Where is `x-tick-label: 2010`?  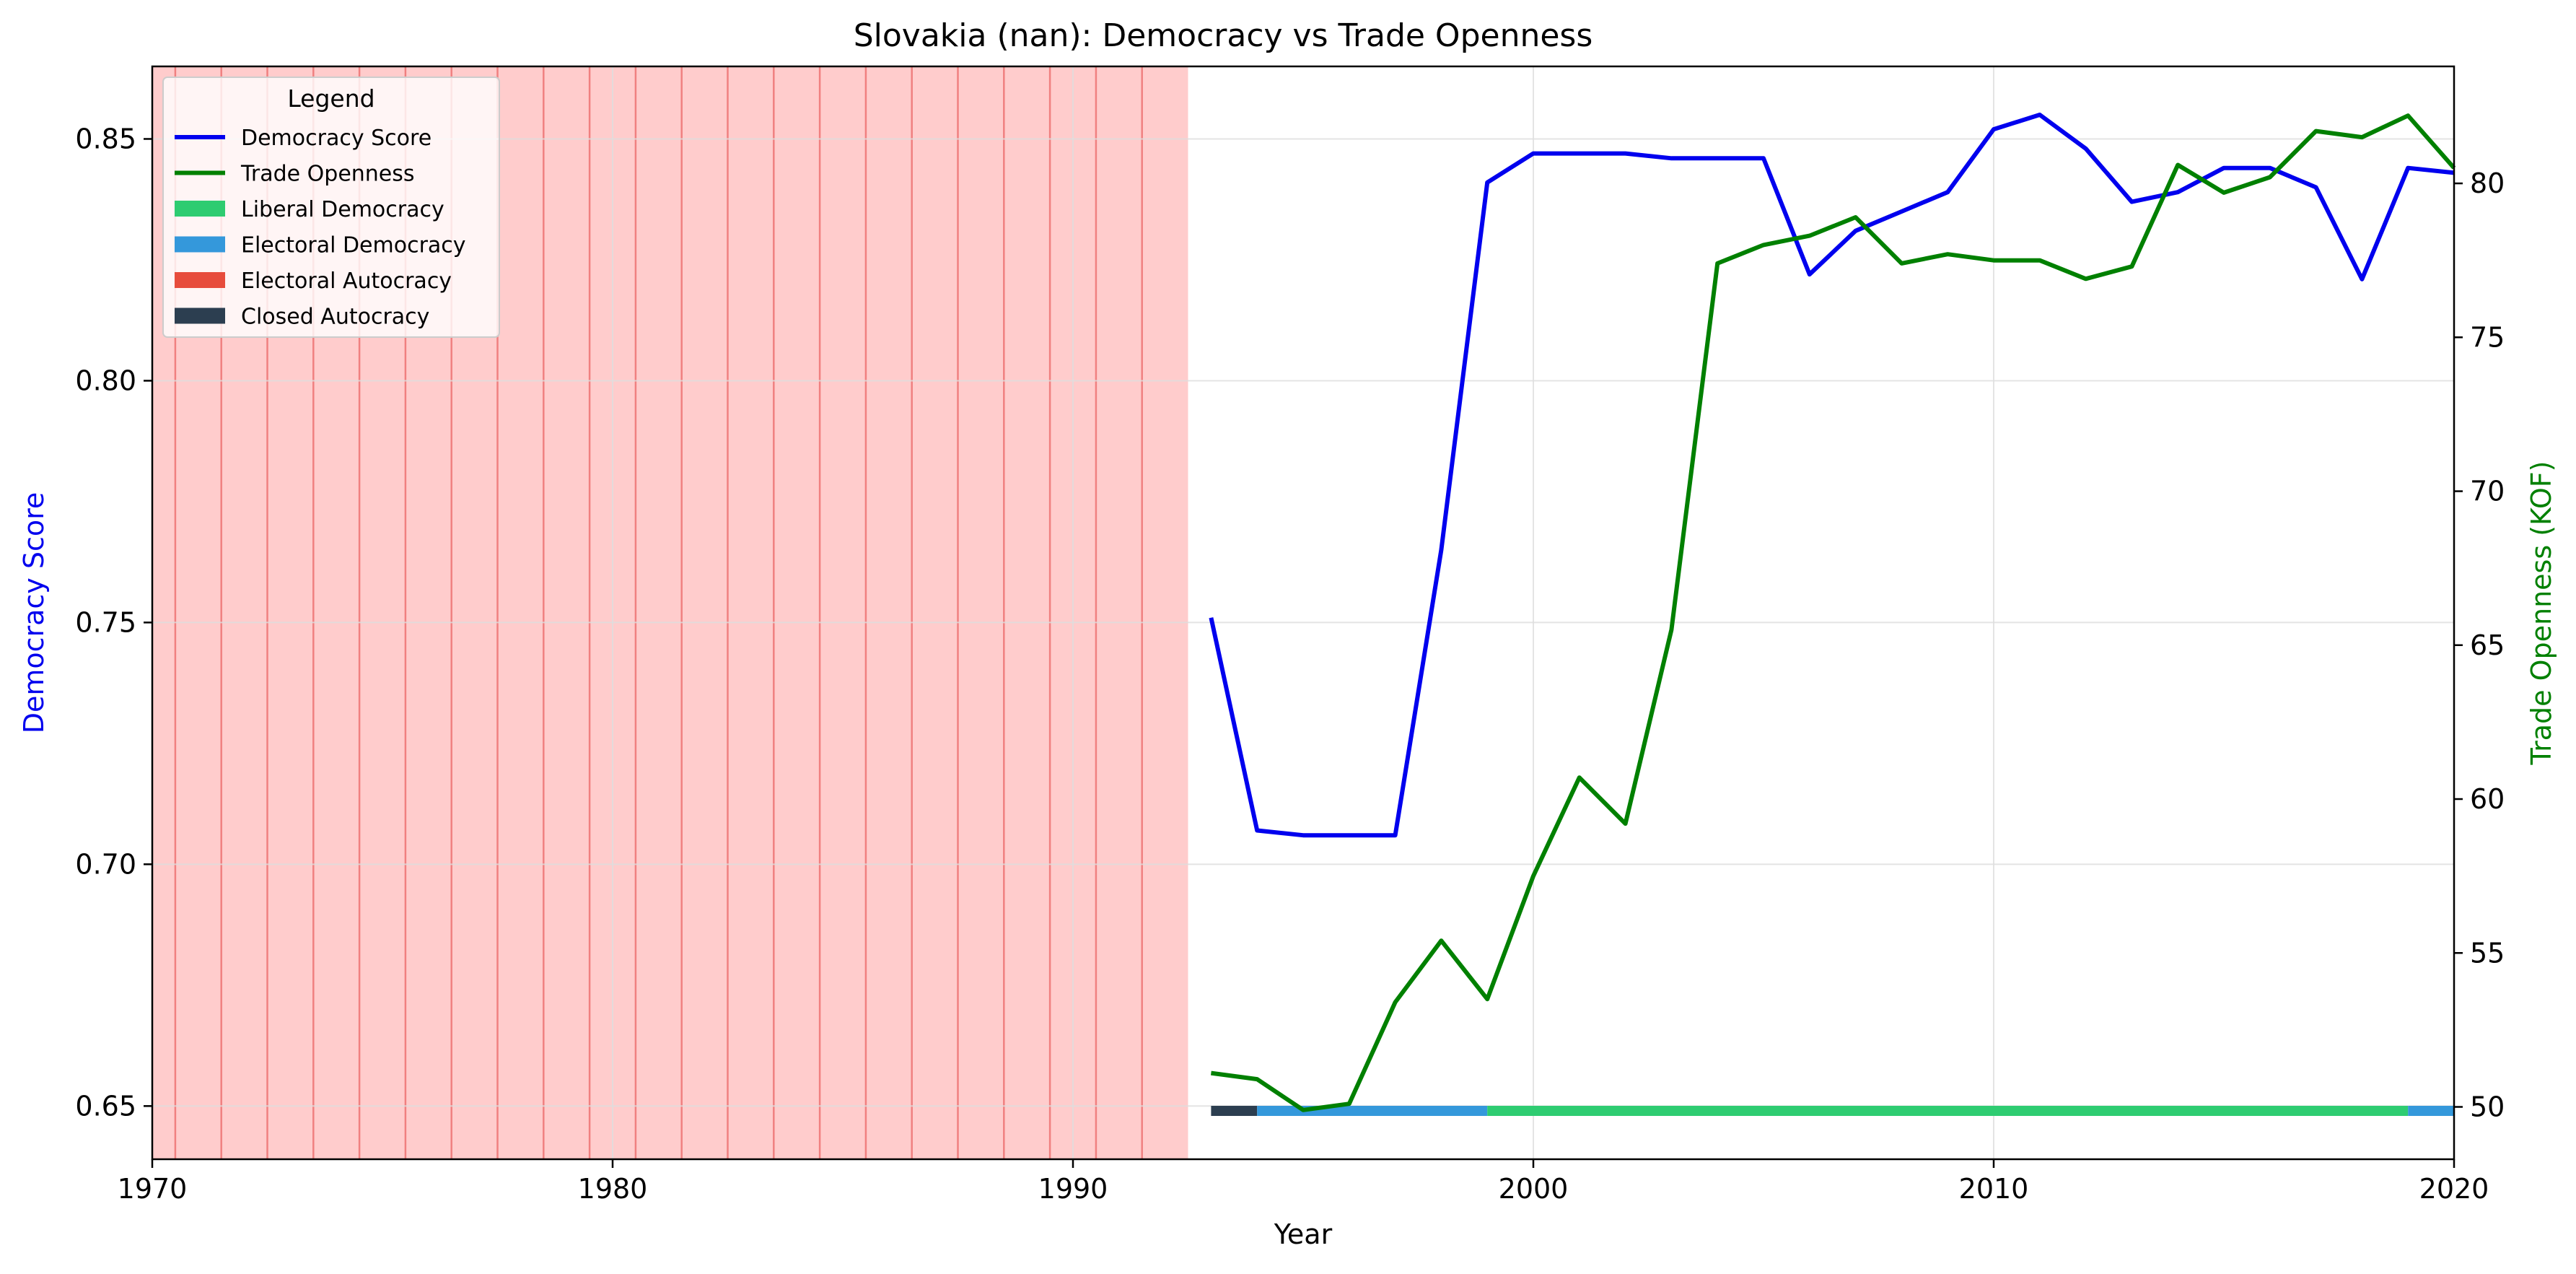
x-tick-label: 2010 is located at coordinates (1994, 1189).